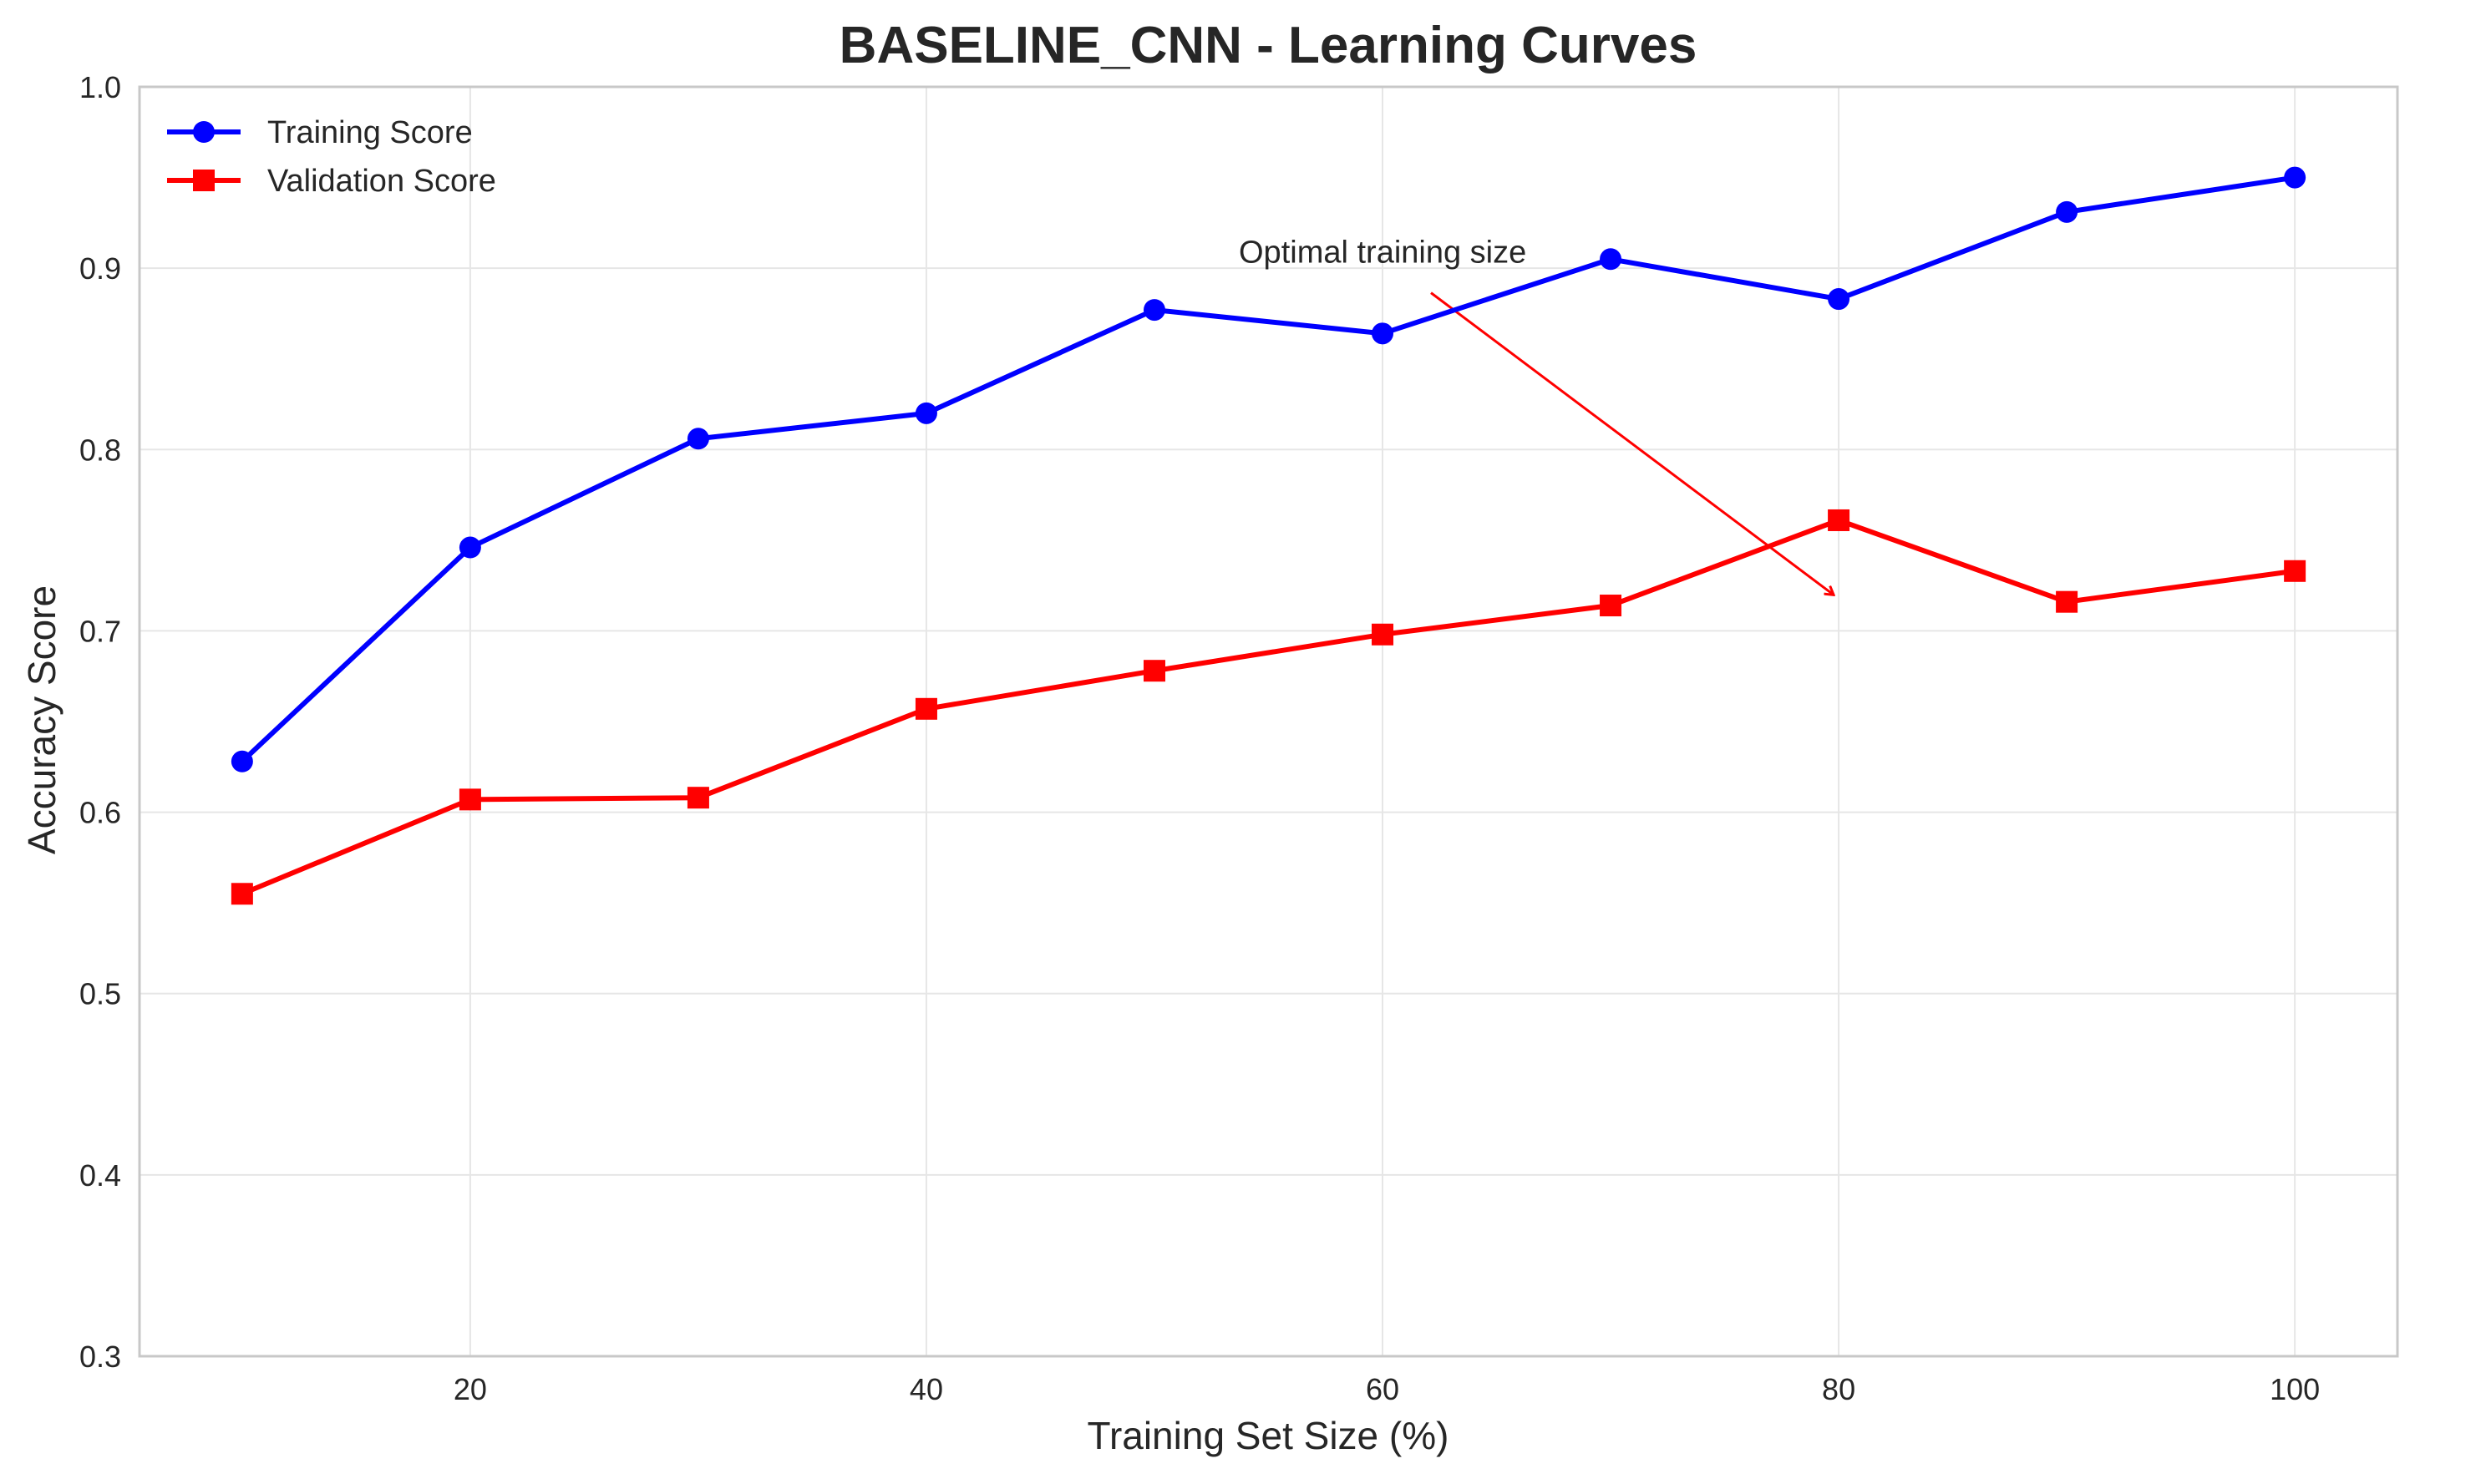 The image size is (2481, 1484). I want to click on x-tick-label: 60, so click(1382, 1389).